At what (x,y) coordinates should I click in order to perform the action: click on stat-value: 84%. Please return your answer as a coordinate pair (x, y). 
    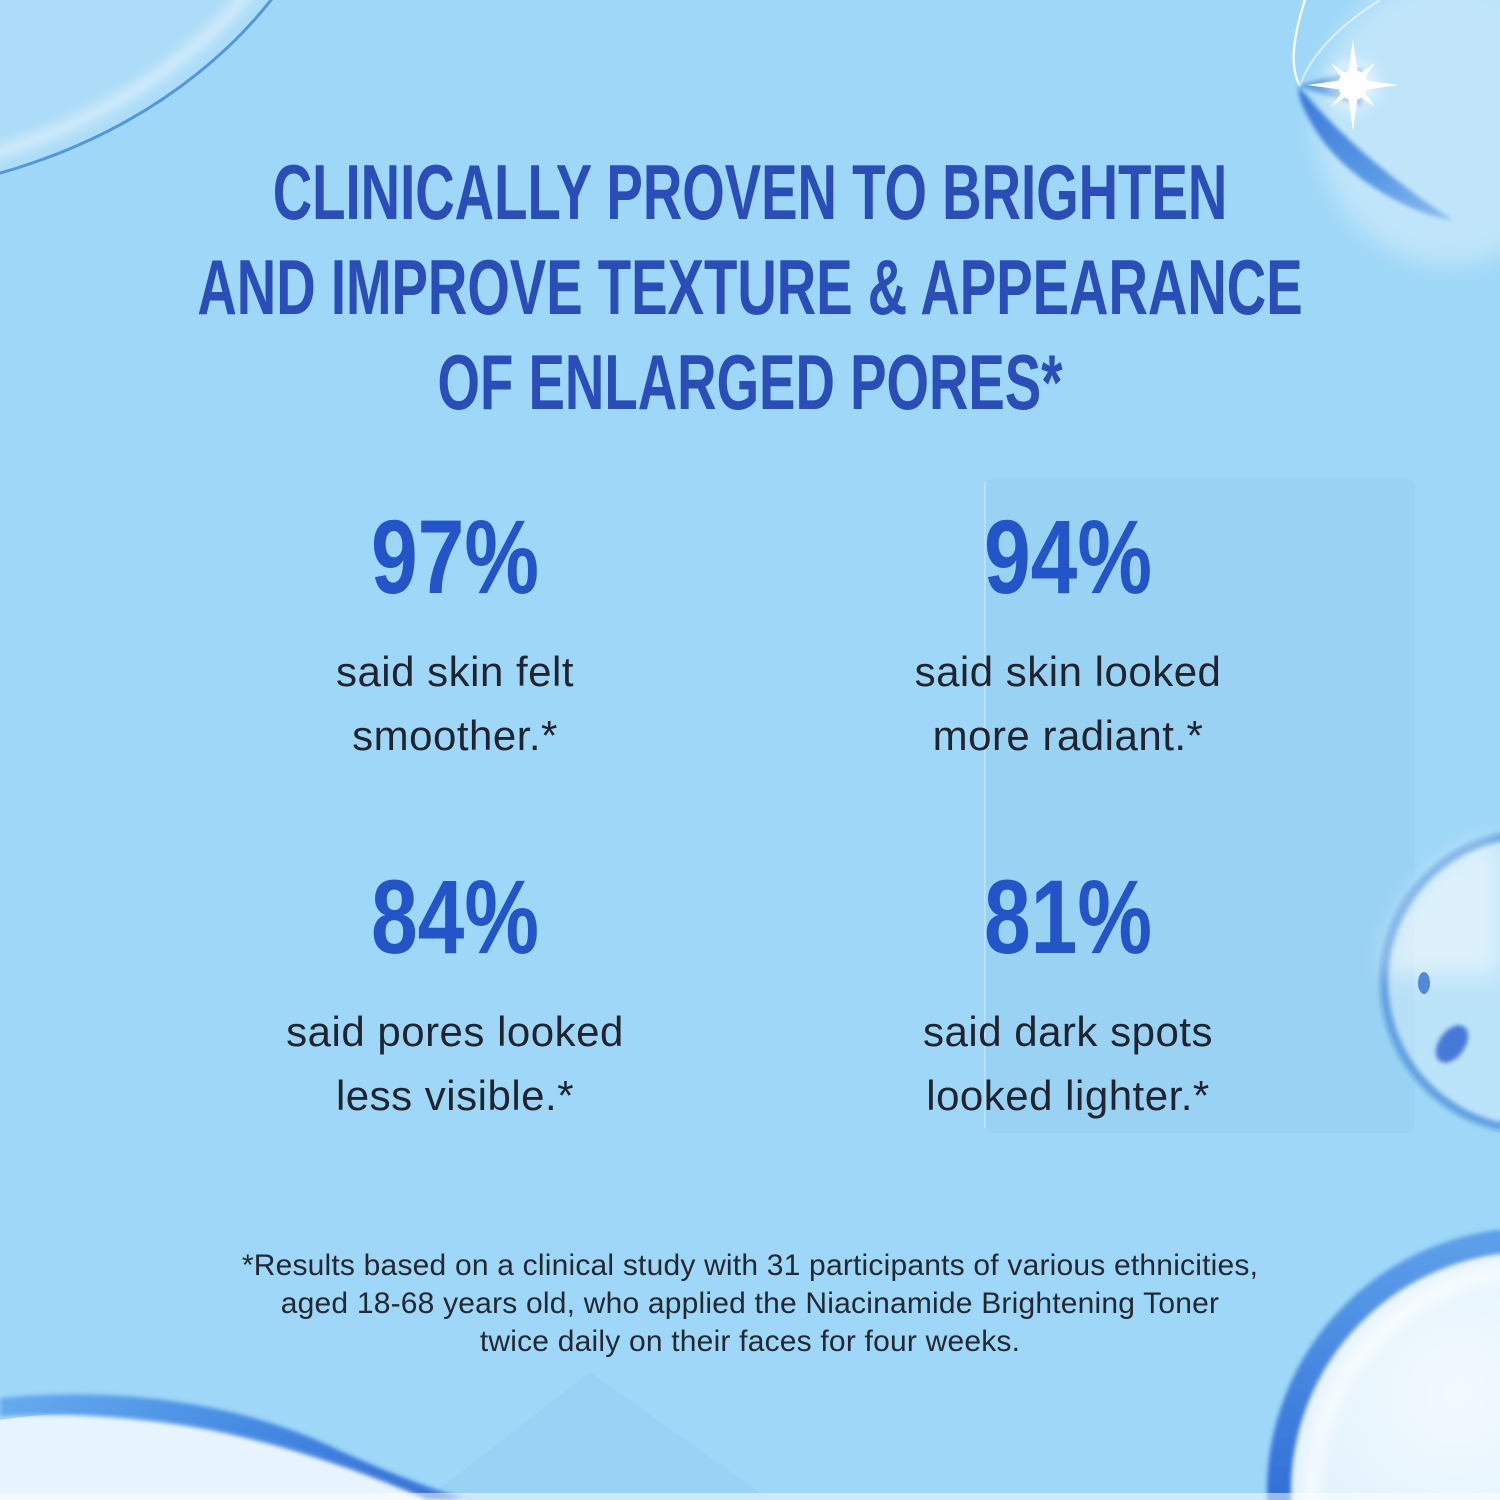
    Looking at the image, I should click on (455, 917).